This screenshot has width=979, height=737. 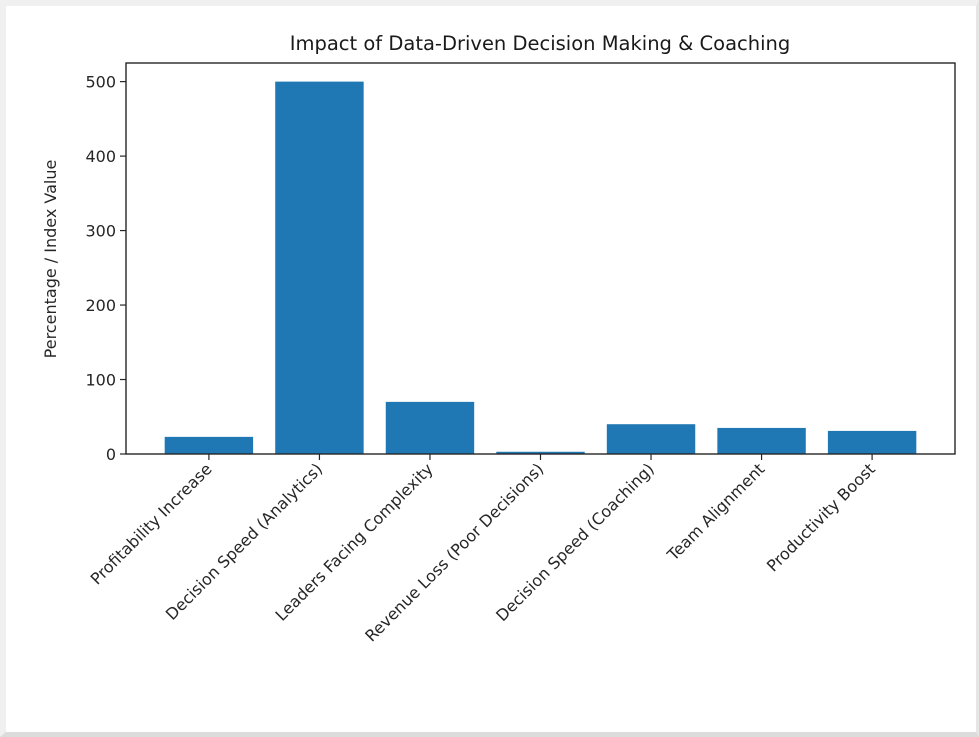 I want to click on x-tick-label-5: Team Alignment, so click(x=716, y=512).